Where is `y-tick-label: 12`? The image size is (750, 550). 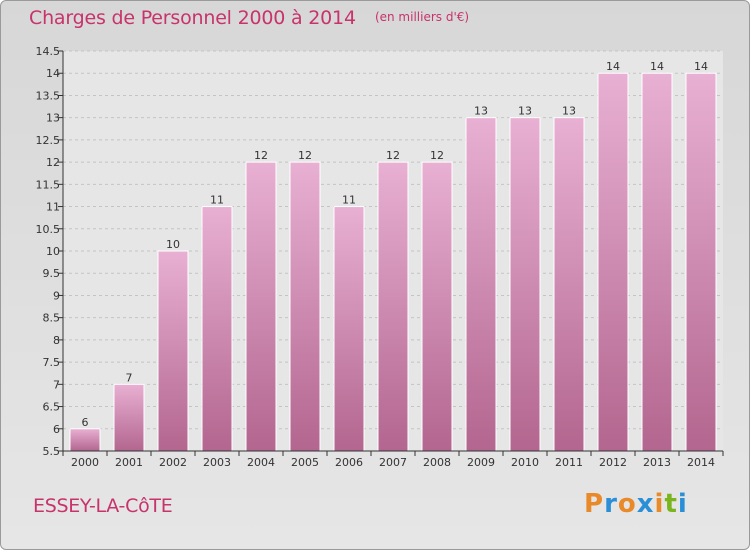 y-tick-label: 12 is located at coordinates (53, 162).